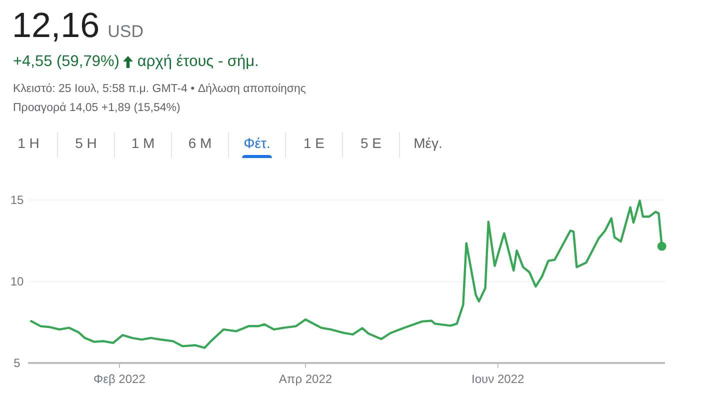 Image resolution: width=713 pixels, height=399 pixels. Describe the element at coordinates (85, 145) in the screenshot. I see `text: 5 Η` at that location.